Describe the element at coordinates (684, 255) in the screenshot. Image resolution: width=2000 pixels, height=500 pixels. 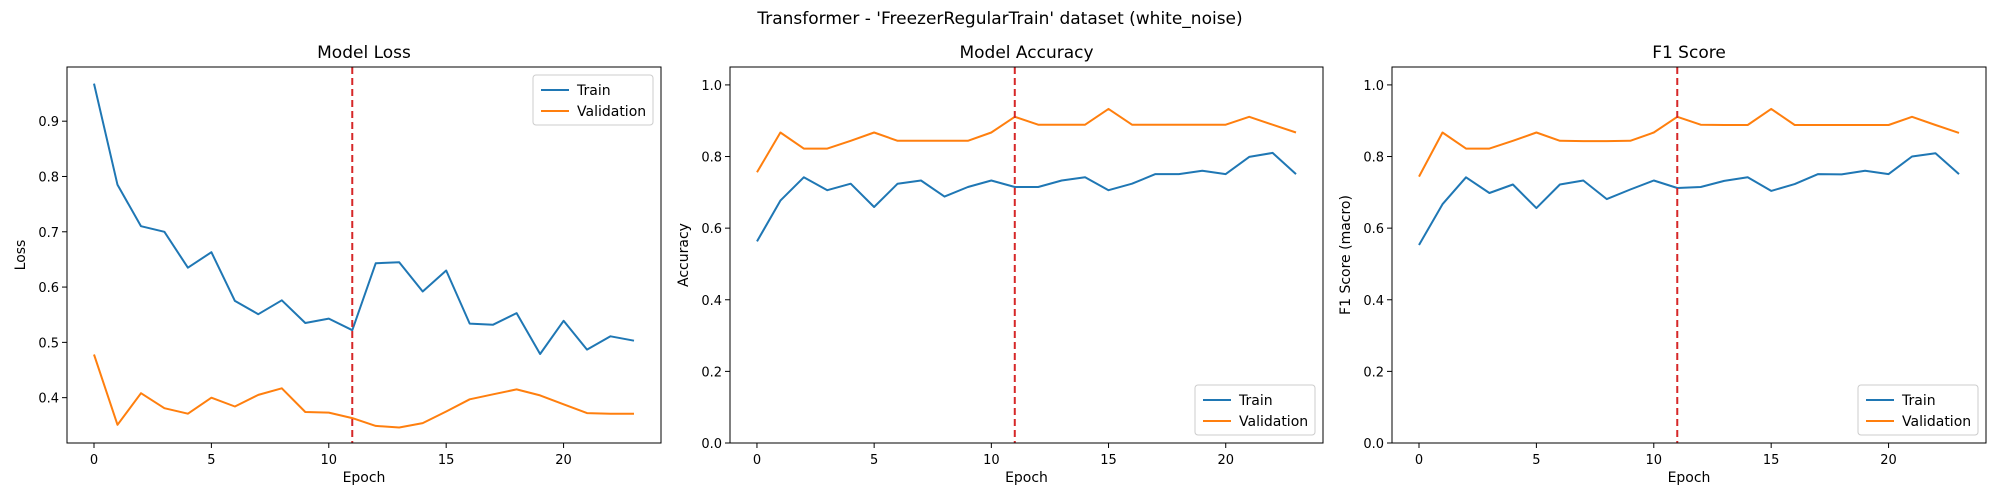
I see `y-axis-label: Accuracy` at that location.